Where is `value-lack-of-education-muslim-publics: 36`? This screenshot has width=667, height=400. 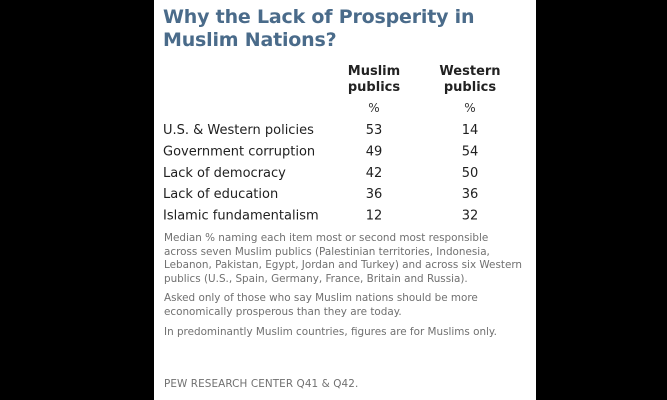
value-lack-of-education-muslim-publics: 36 is located at coordinates (374, 194).